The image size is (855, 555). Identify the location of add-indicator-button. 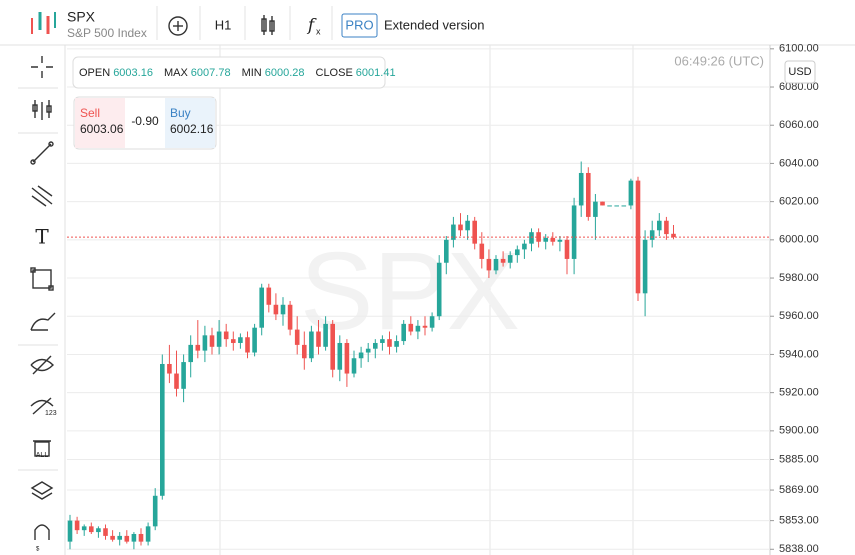
(178, 26).